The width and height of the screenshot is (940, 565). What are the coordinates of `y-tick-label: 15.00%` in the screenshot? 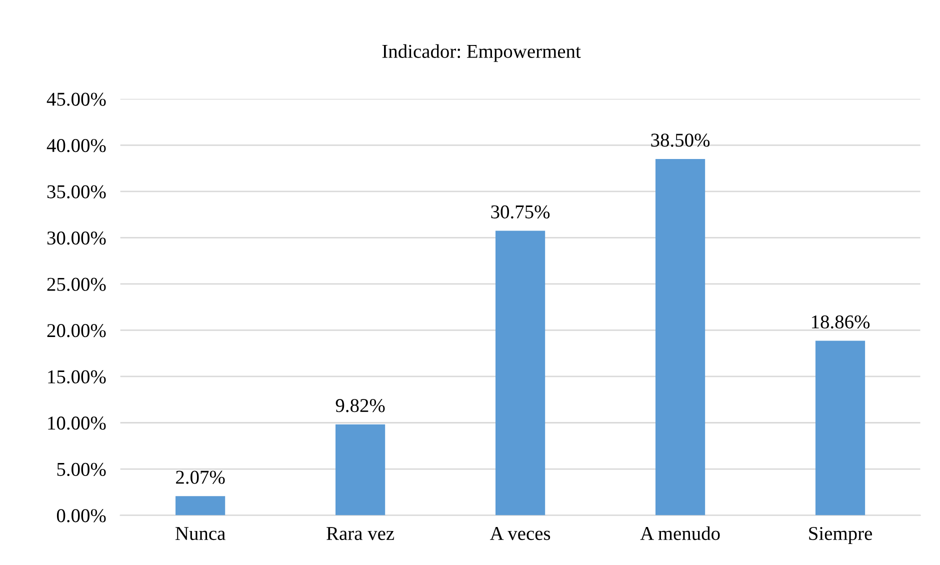 It's located at (77, 377).